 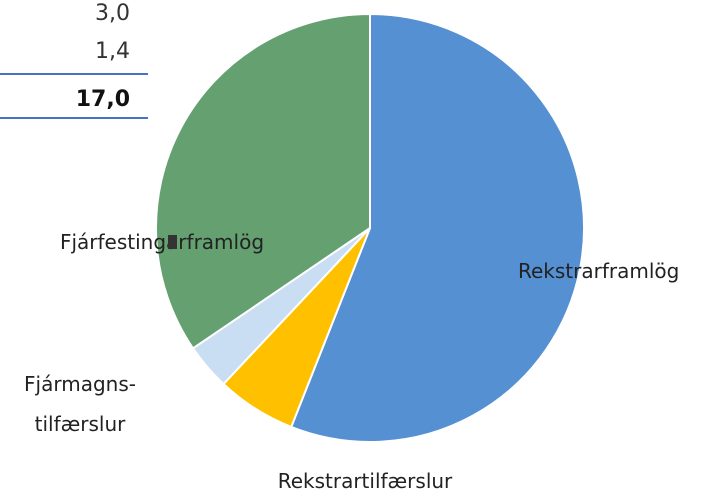 I want to click on table-value: 1,4, so click(x=112, y=51).